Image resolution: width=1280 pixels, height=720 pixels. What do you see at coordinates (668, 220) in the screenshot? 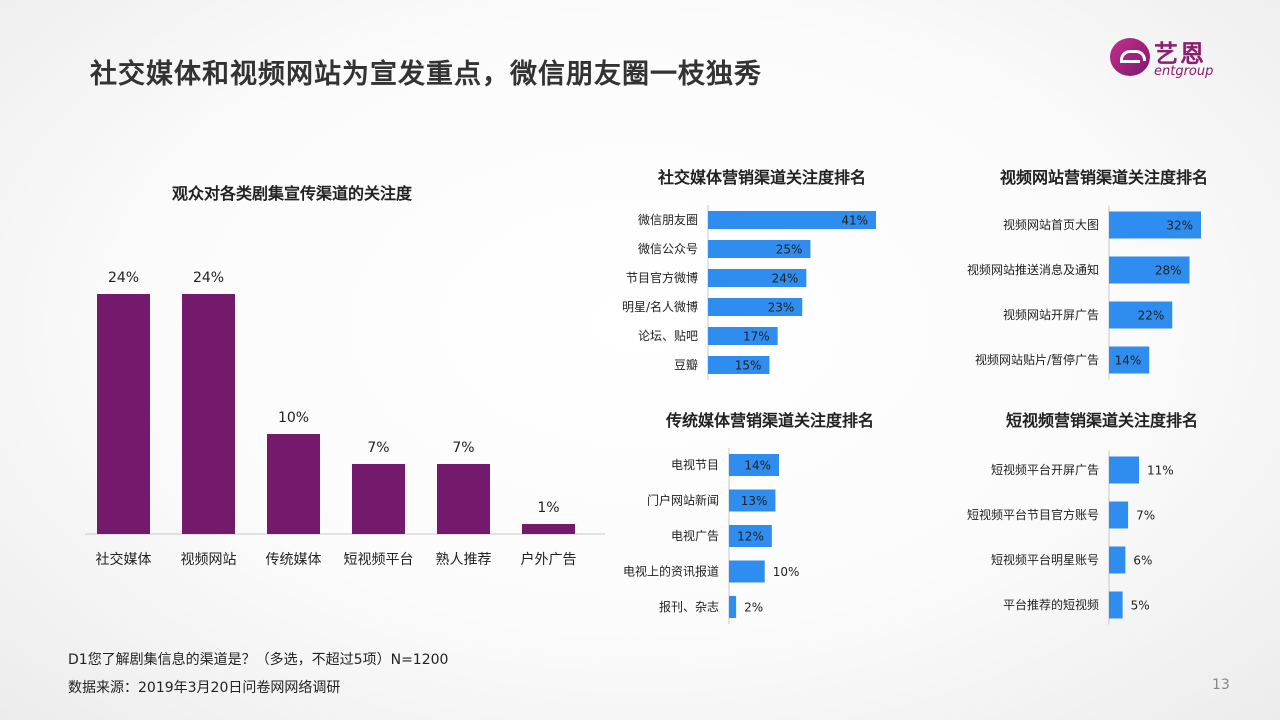
I see `rank-category-label: 微信朋友圈` at bounding box center [668, 220].